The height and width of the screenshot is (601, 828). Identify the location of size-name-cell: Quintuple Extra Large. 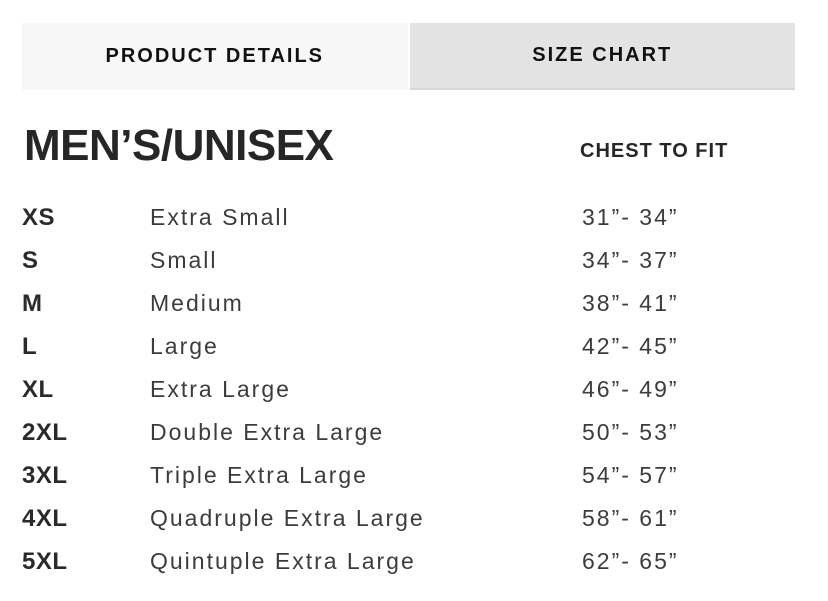
(283, 561).